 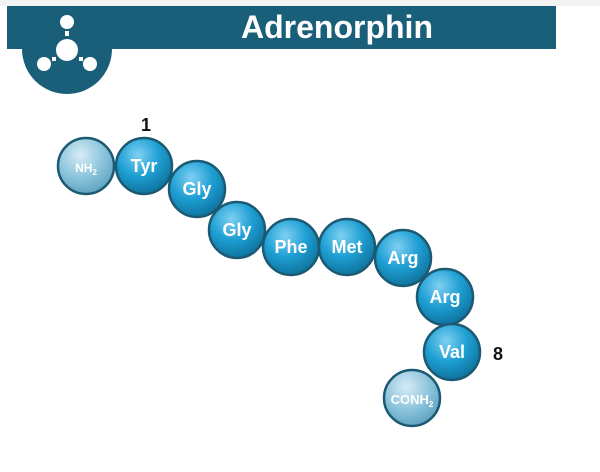 What do you see at coordinates (337, 27) in the screenshot?
I see `title-text: Adrenorphin` at bounding box center [337, 27].